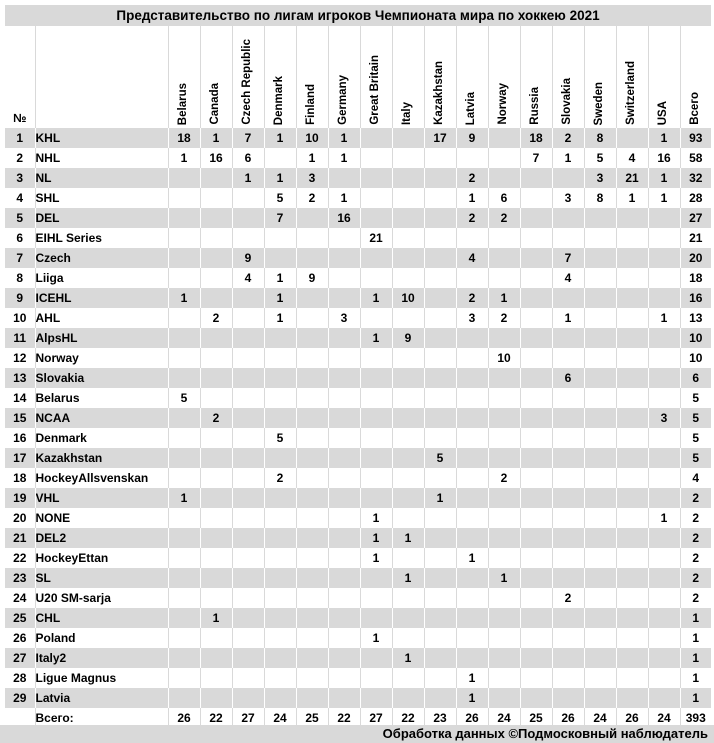  What do you see at coordinates (101, 458) in the screenshot?
I see `league-name-cell: Kazakhstan` at bounding box center [101, 458].